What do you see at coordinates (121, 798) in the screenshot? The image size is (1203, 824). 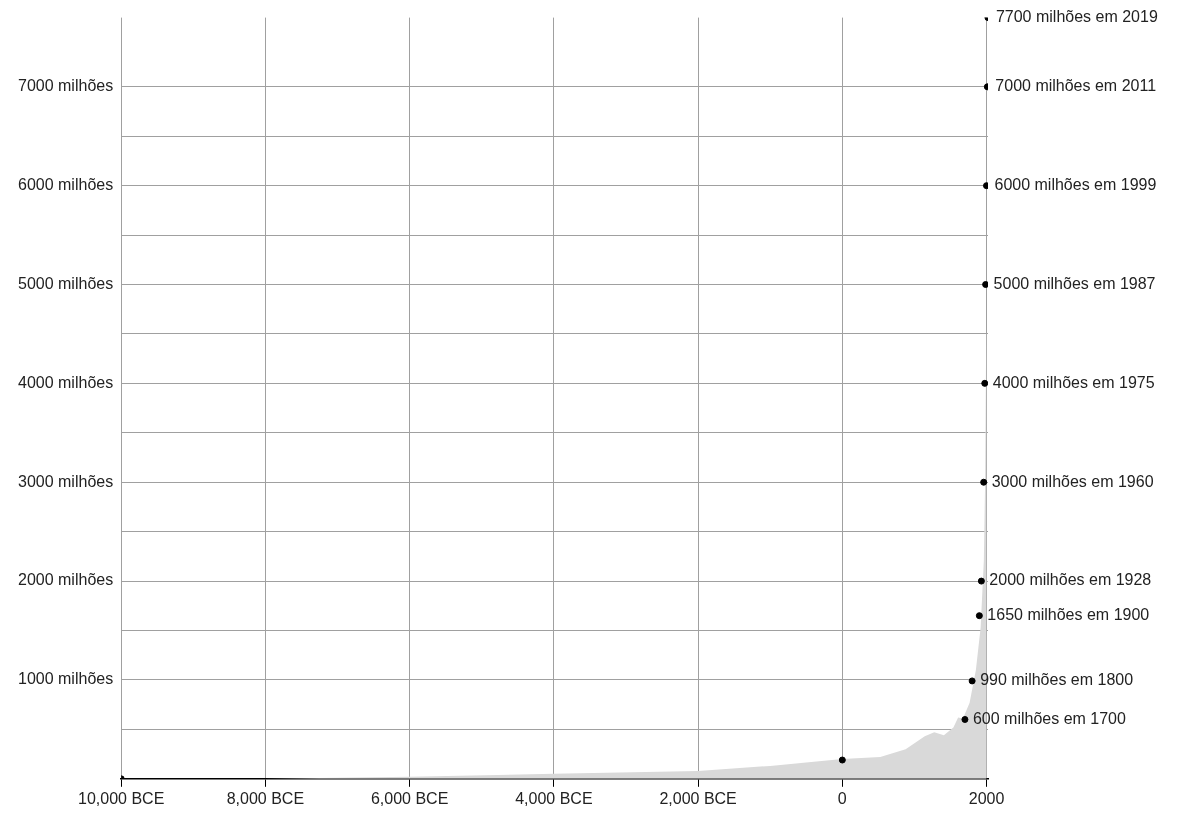 I see `x-tick-label: 10,000 BCE` at bounding box center [121, 798].